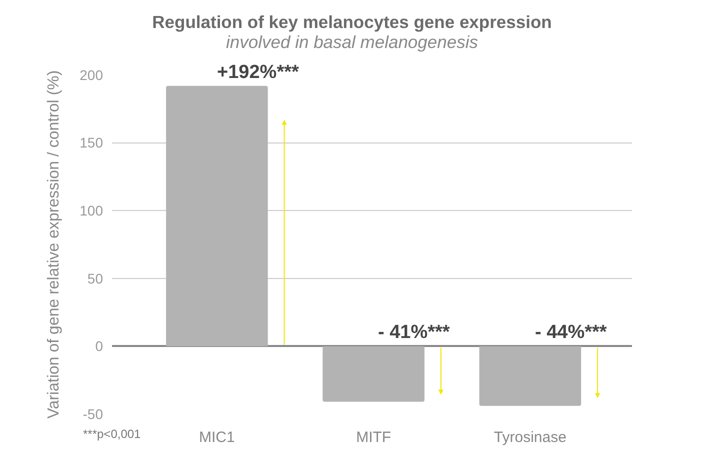 Image resolution: width=704 pixels, height=464 pixels. Describe the element at coordinates (530, 437) in the screenshot. I see `x-tick-label: Tyrosinase` at that location.